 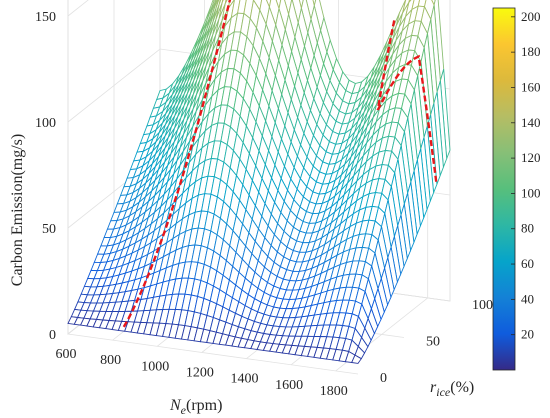 I want to click on y-tick-label: 0, so click(x=383, y=378).